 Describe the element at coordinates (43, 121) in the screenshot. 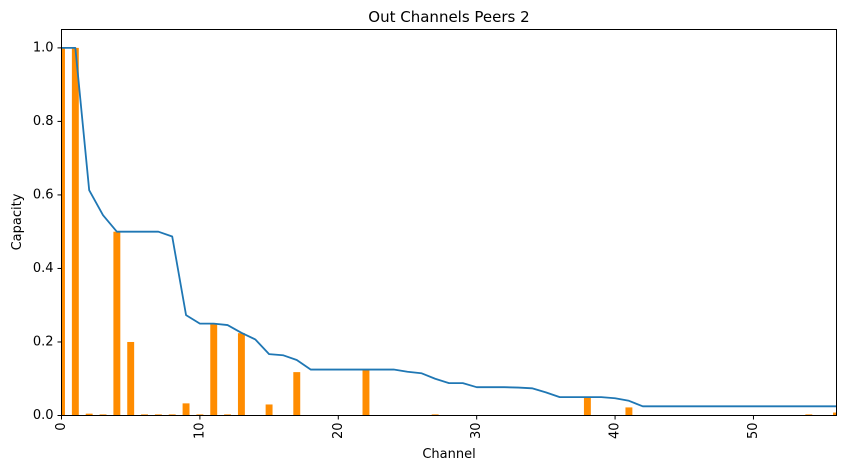

I see `y-tick-label: 0.8` at that location.